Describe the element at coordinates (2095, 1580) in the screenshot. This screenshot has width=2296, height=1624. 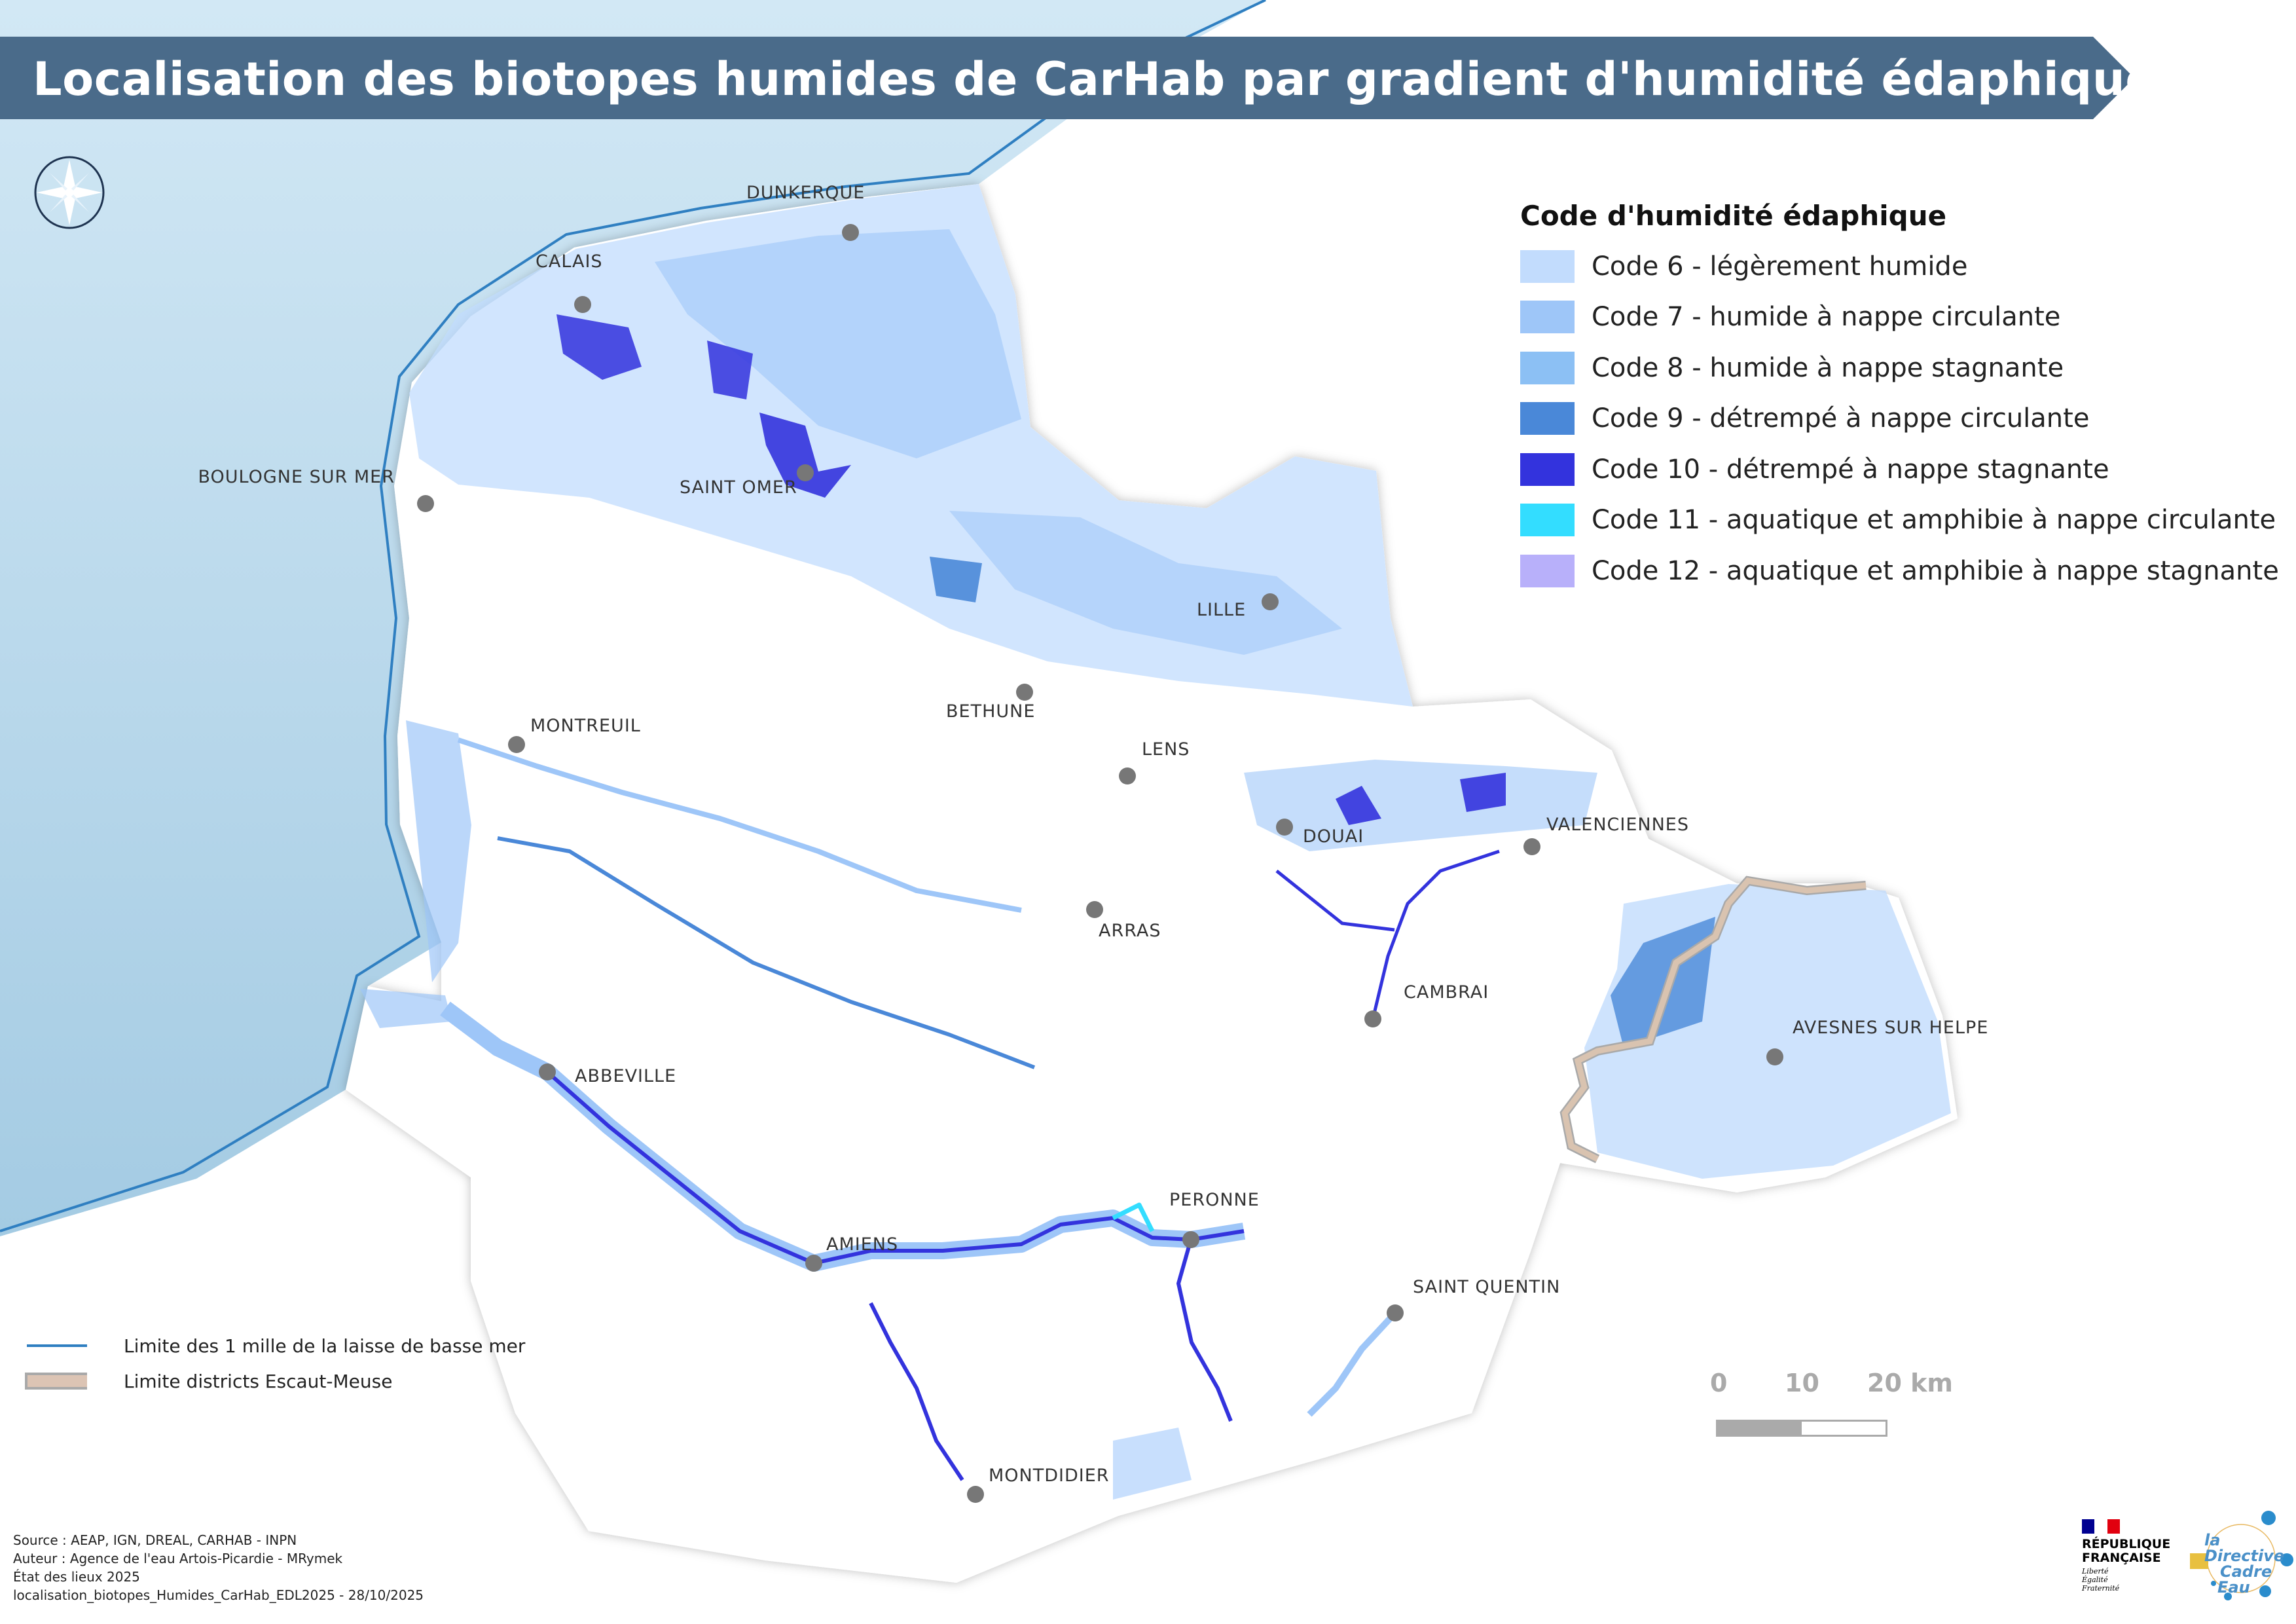
I see `rf-motto-2: Égalité` at that location.